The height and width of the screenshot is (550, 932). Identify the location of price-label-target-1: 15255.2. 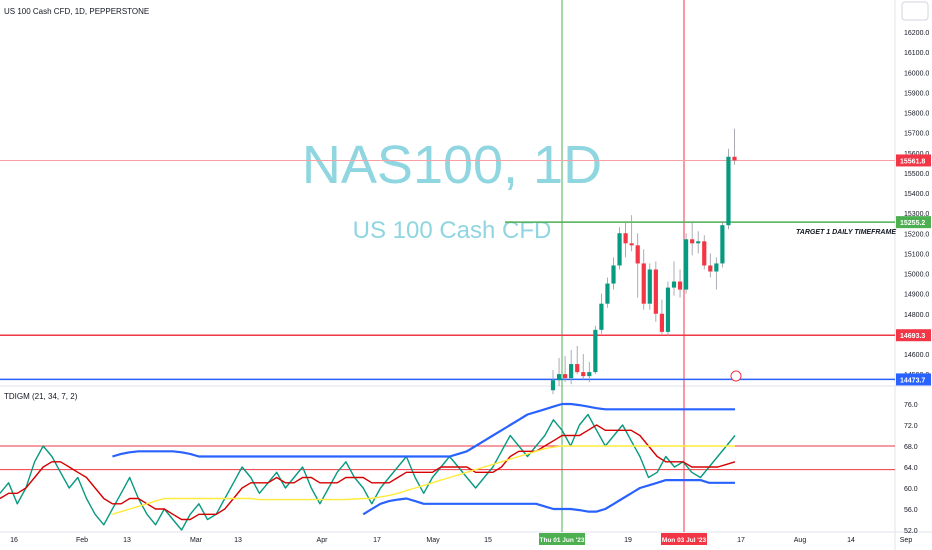
(912, 223).